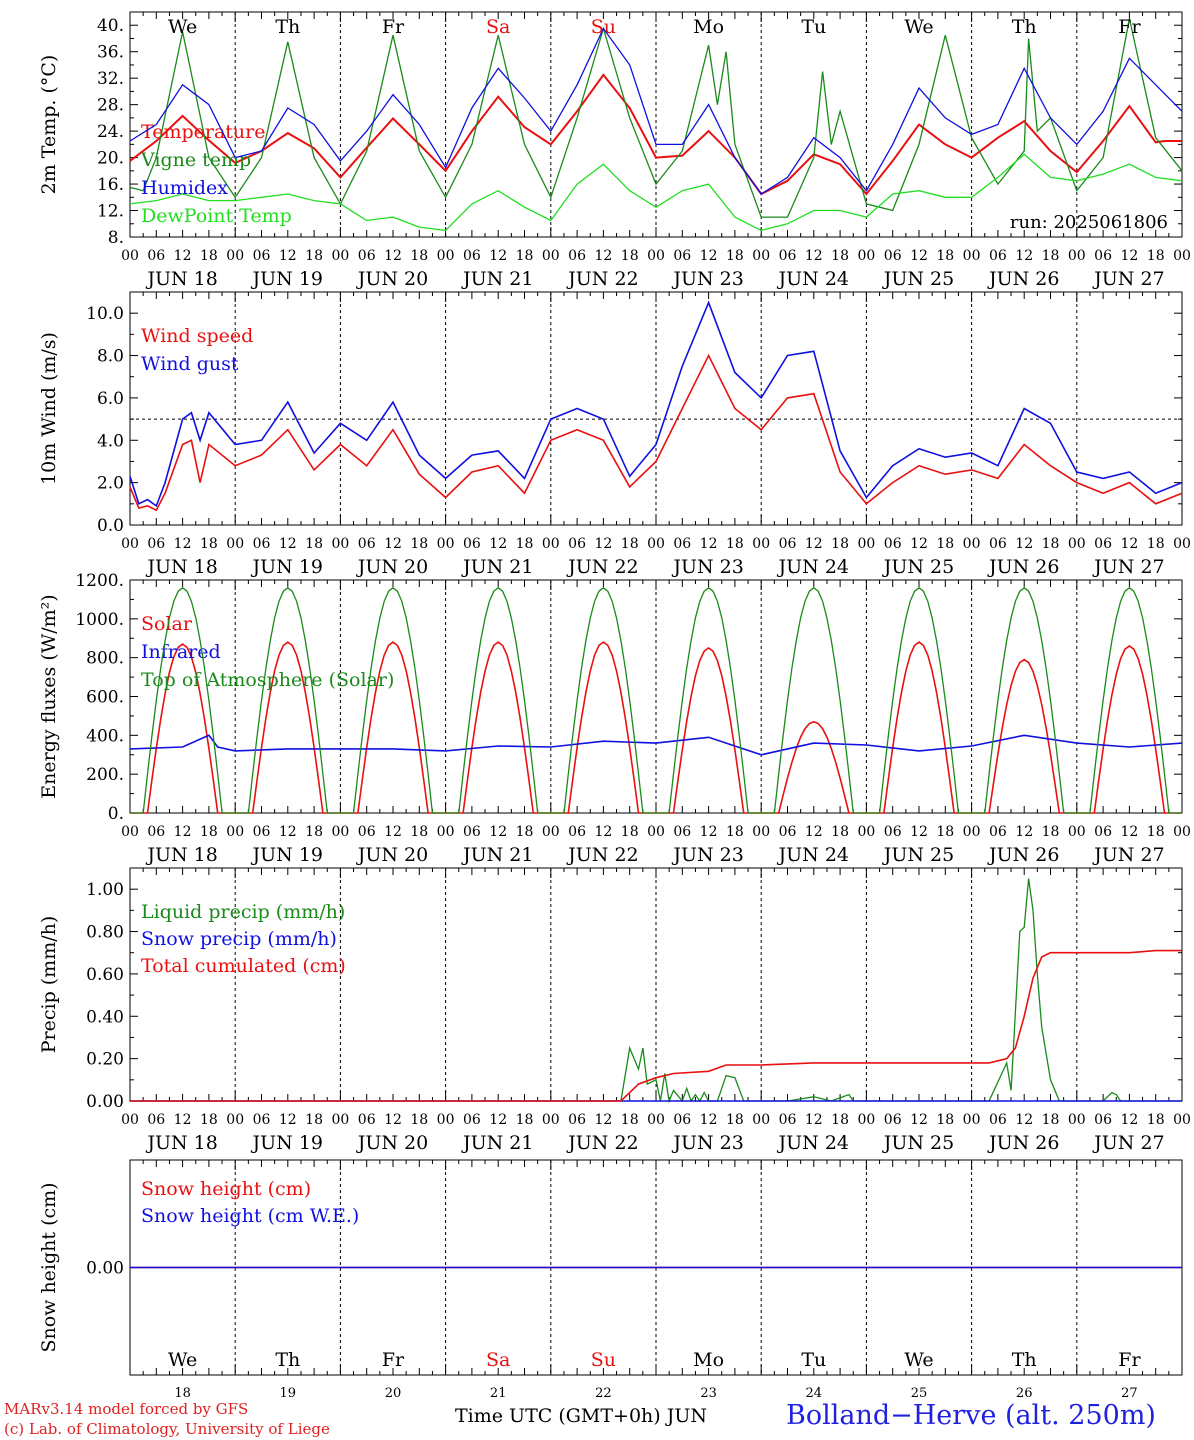 This screenshot has height=1440, width=1194. Describe the element at coordinates (105, 1269) in the screenshot. I see `y-tick-label: 0.00` at that location.